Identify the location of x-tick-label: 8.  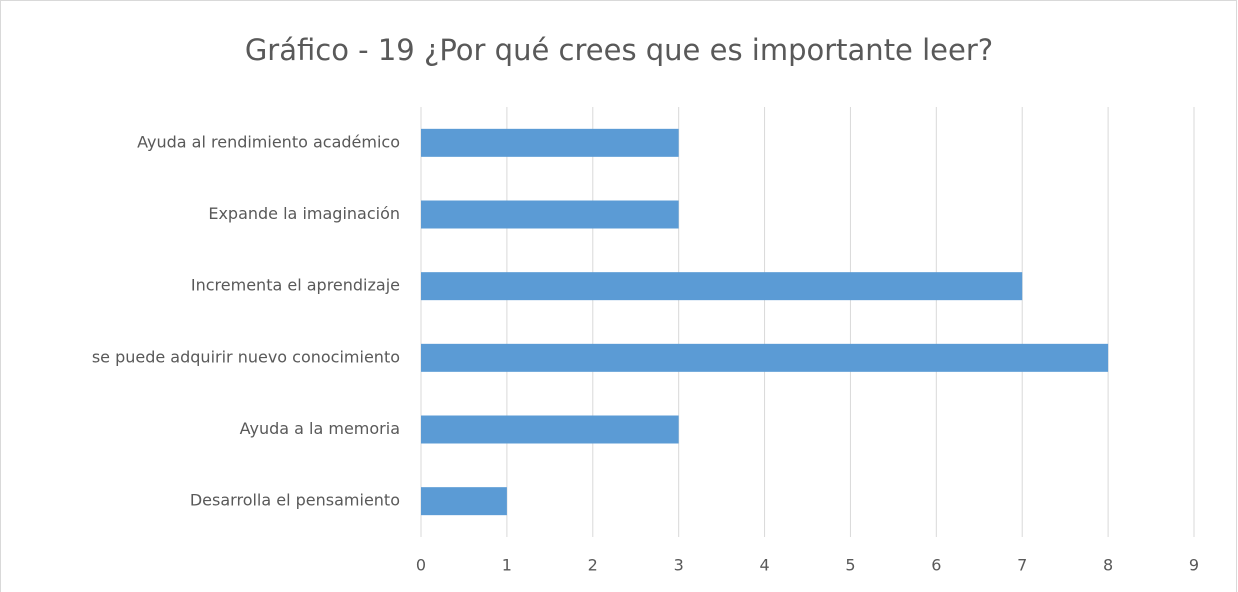
(1108, 565).